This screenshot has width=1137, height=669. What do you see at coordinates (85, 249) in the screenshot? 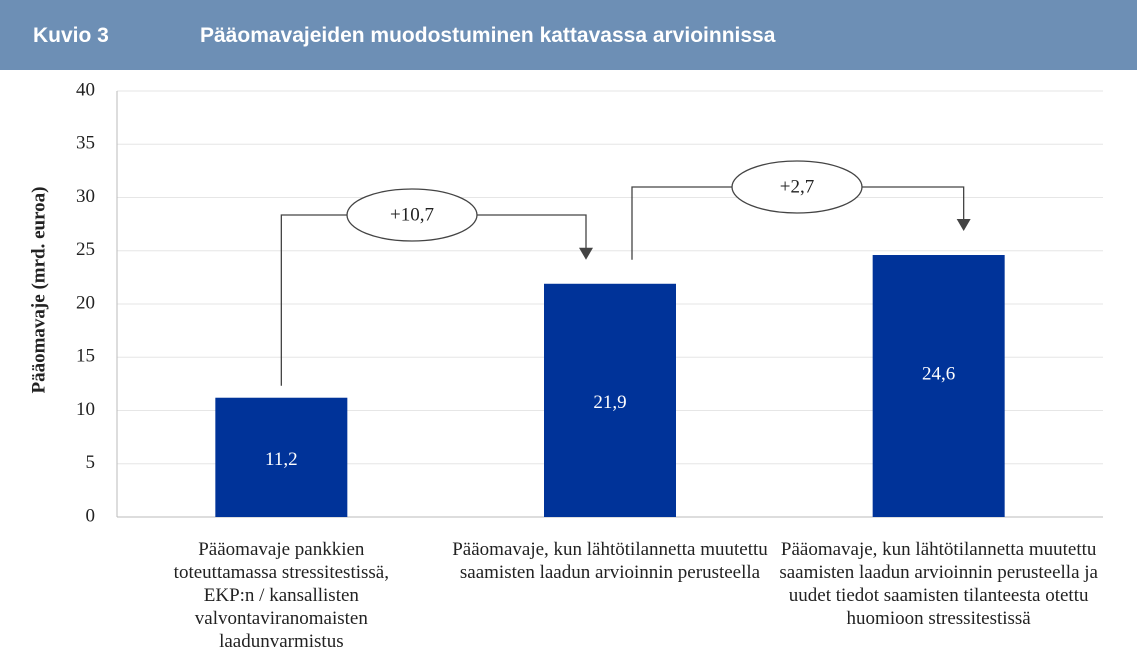
I see `y-tick-label: 25` at bounding box center [85, 249].